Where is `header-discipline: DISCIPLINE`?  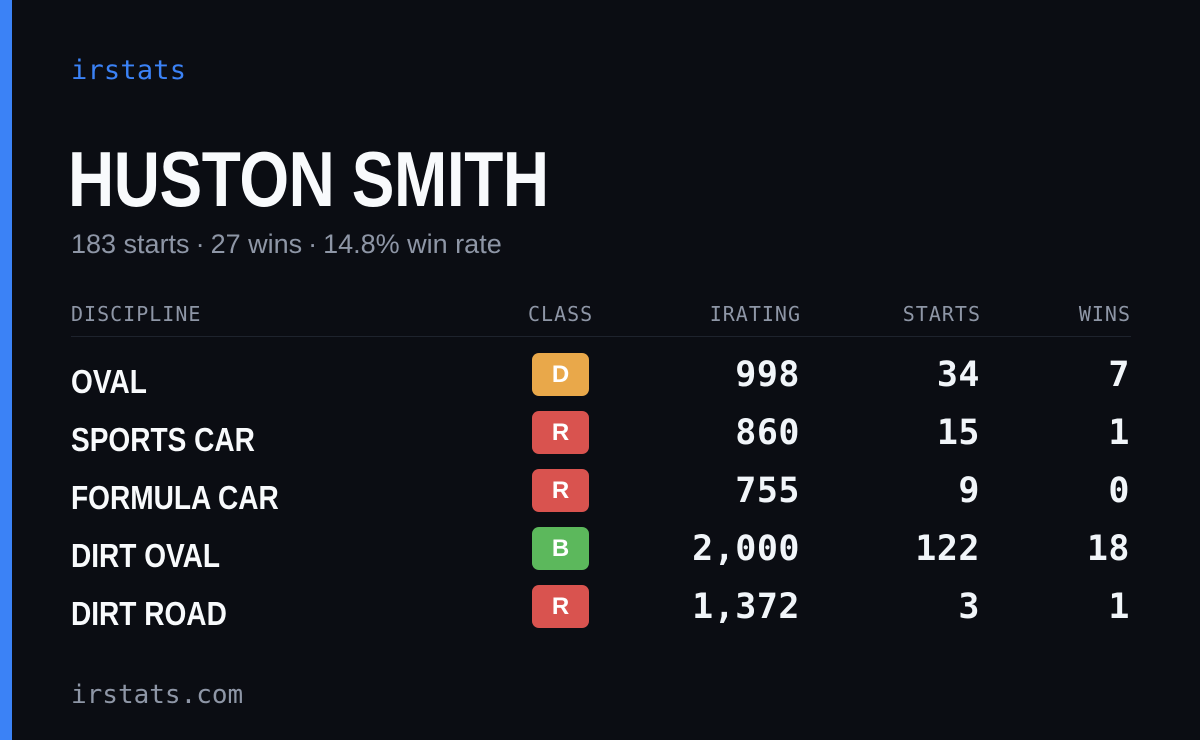 header-discipline: DISCIPLINE is located at coordinates (136, 314).